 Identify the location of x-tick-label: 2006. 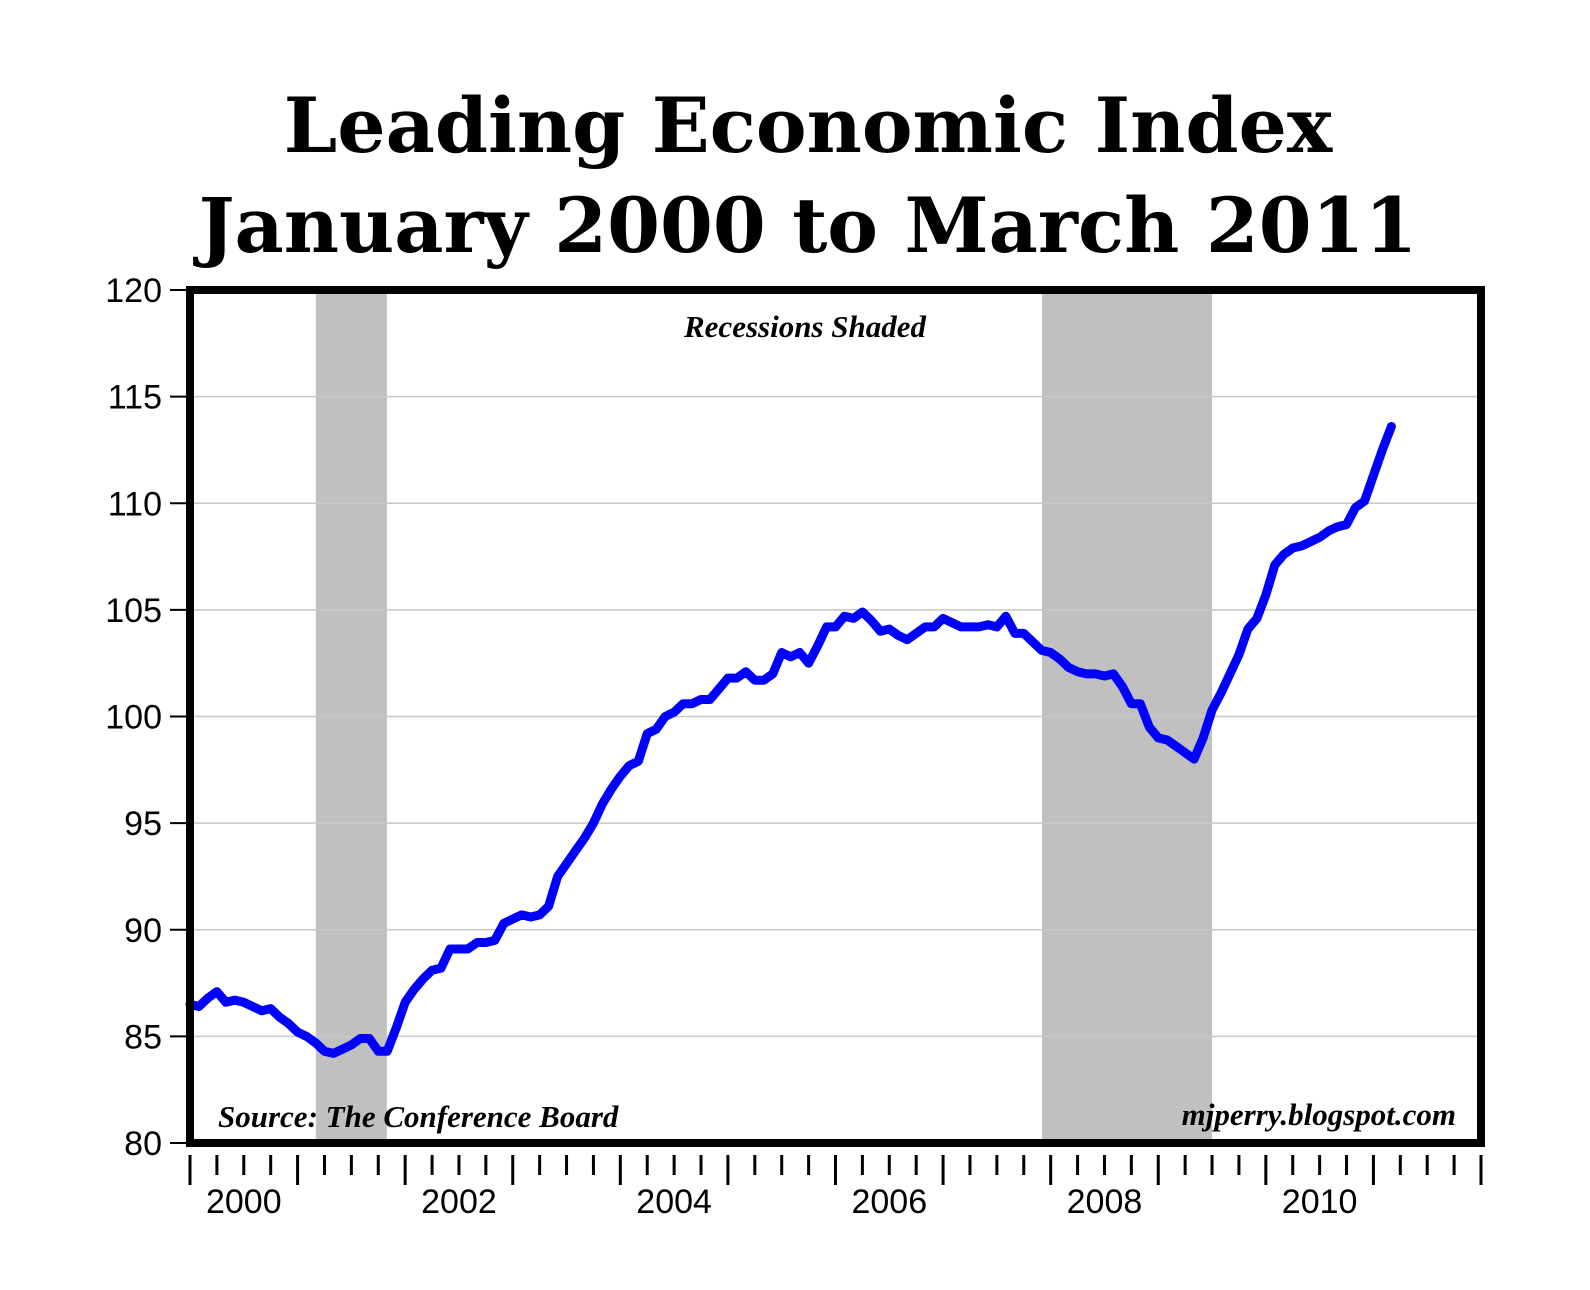
(889, 1202).